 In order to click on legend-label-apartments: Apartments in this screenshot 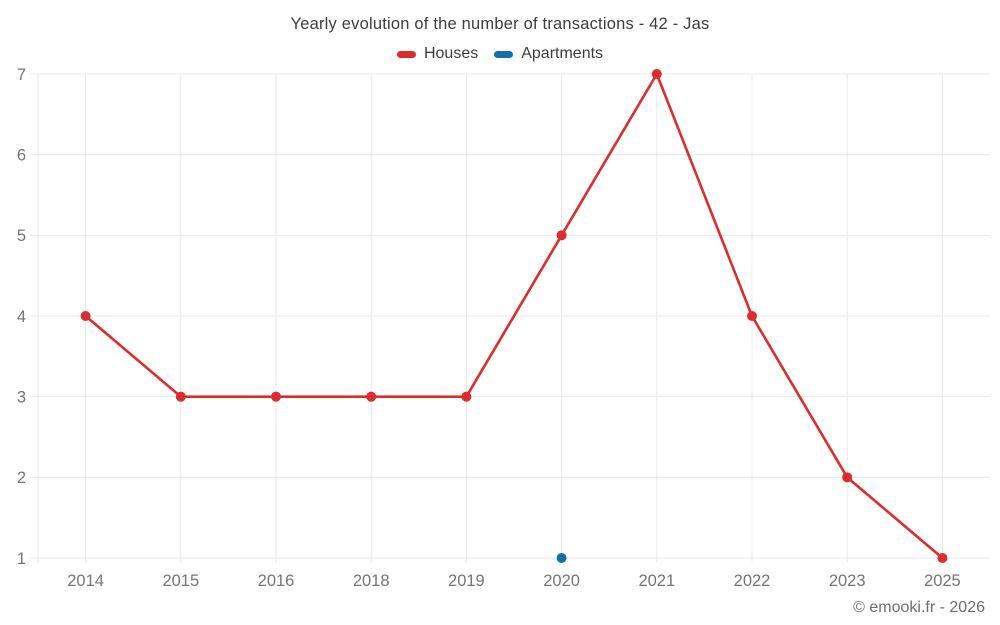, I will do `click(562, 53)`.